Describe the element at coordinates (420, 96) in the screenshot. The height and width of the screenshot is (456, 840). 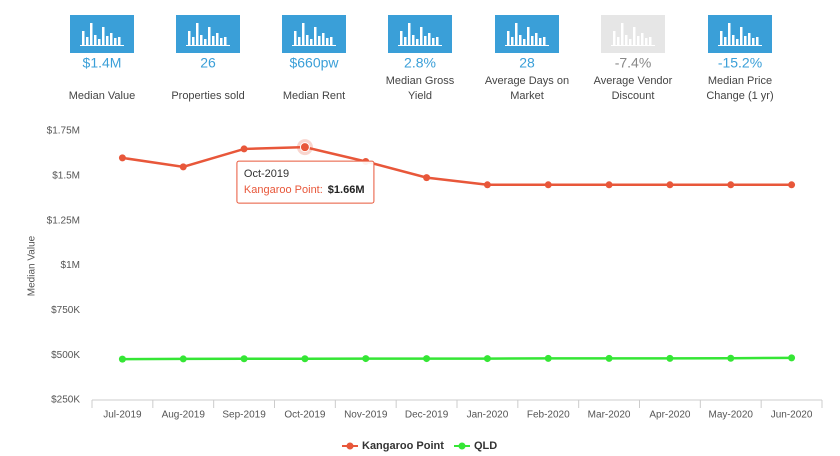
I see `stat-label: Yield` at that location.